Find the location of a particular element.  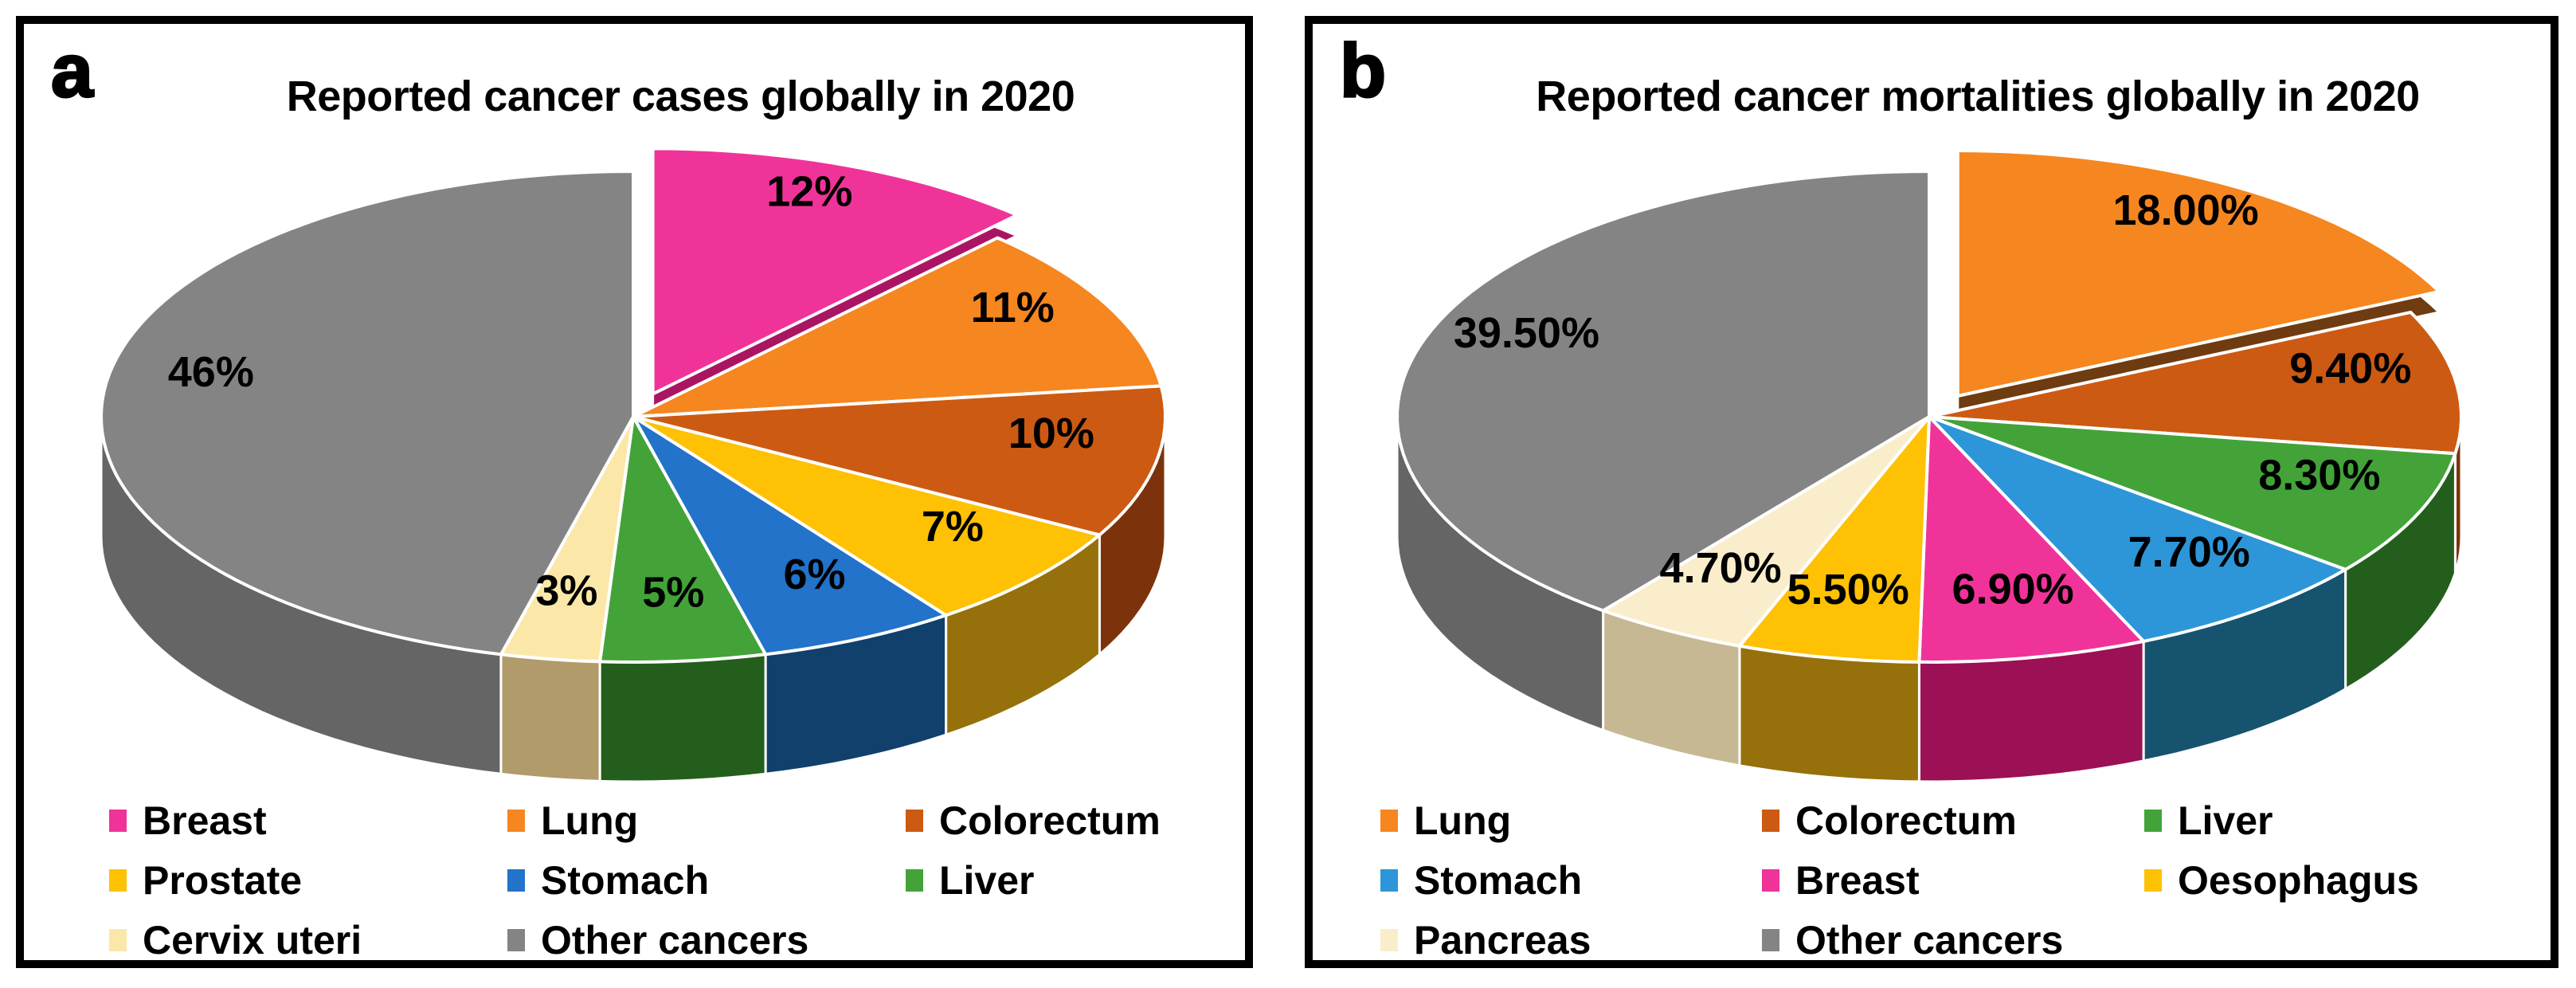

pie-value-label-colorectum: 10% is located at coordinates (1051, 433).